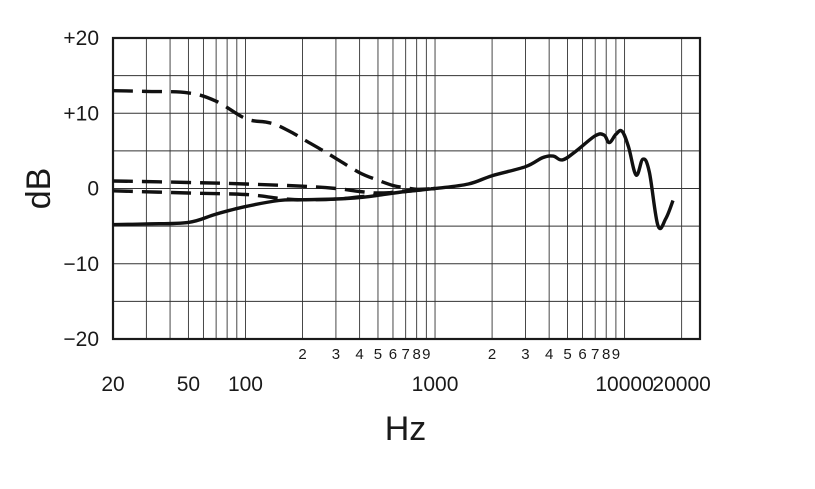  What do you see at coordinates (188, 384) in the screenshot?
I see `x-major-tick-label: 50` at bounding box center [188, 384].